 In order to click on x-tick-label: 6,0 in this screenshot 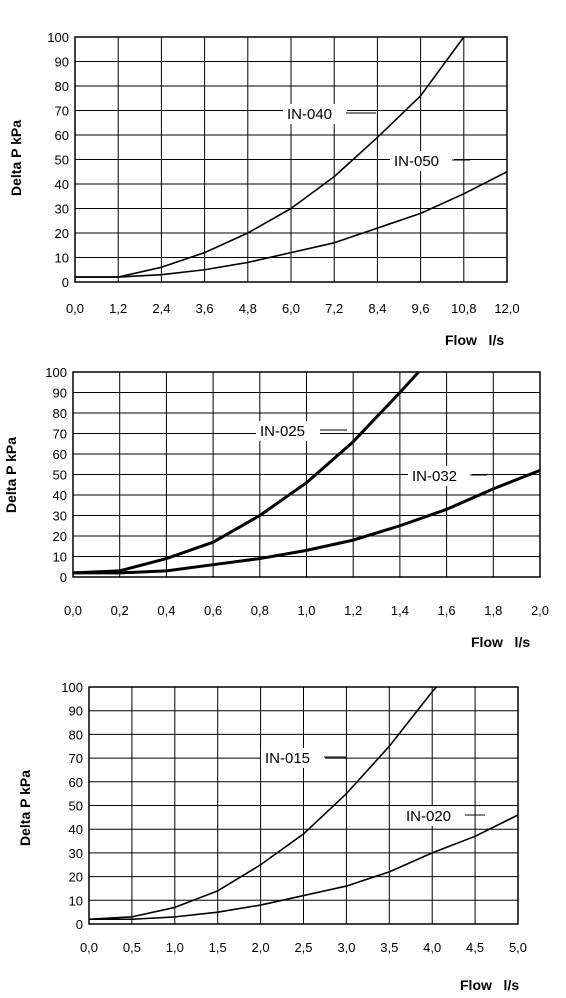, I will do `click(291, 308)`.